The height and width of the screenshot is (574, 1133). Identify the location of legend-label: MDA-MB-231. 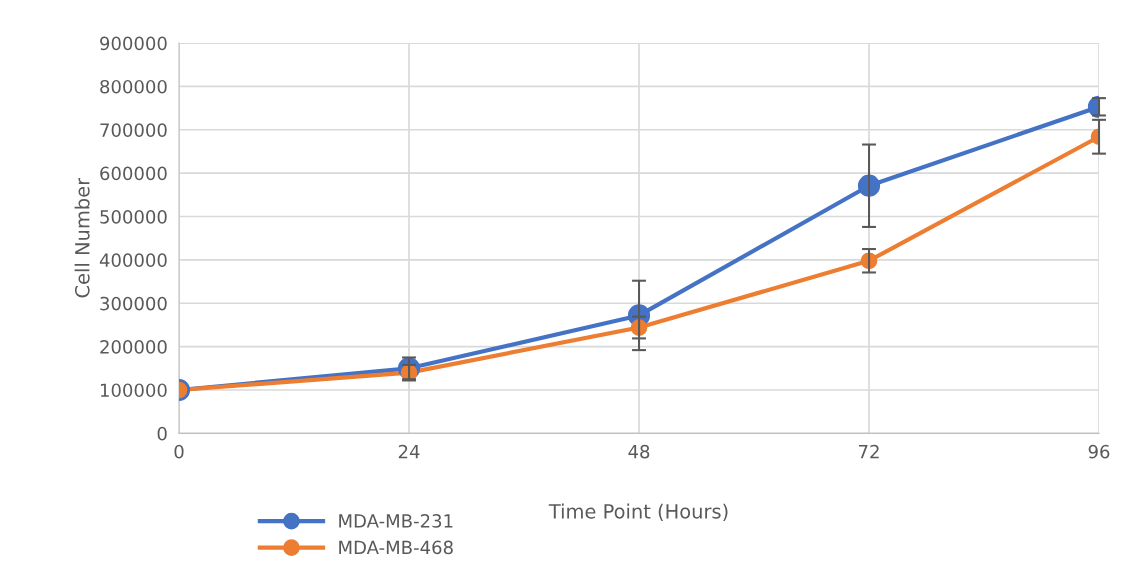
(396, 521).